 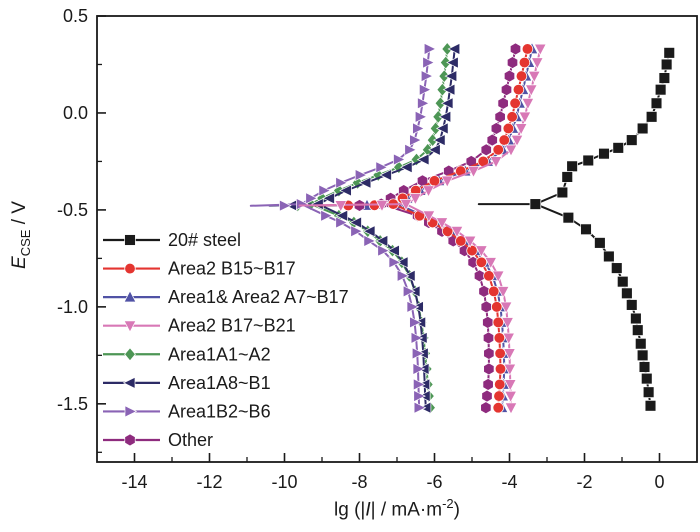 I want to click on x-axis-label-symbol: I, so click(x=368, y=510).